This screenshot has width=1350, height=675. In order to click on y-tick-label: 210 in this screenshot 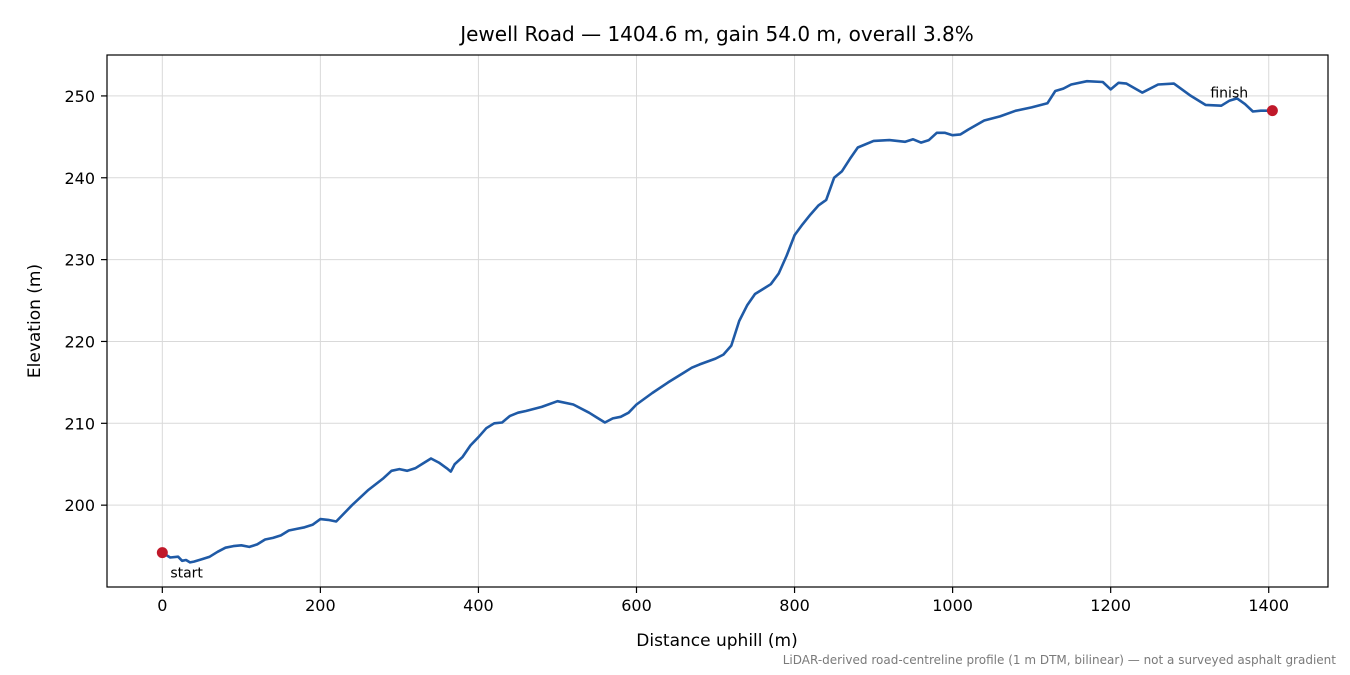, I will do `click(79, 423)`.